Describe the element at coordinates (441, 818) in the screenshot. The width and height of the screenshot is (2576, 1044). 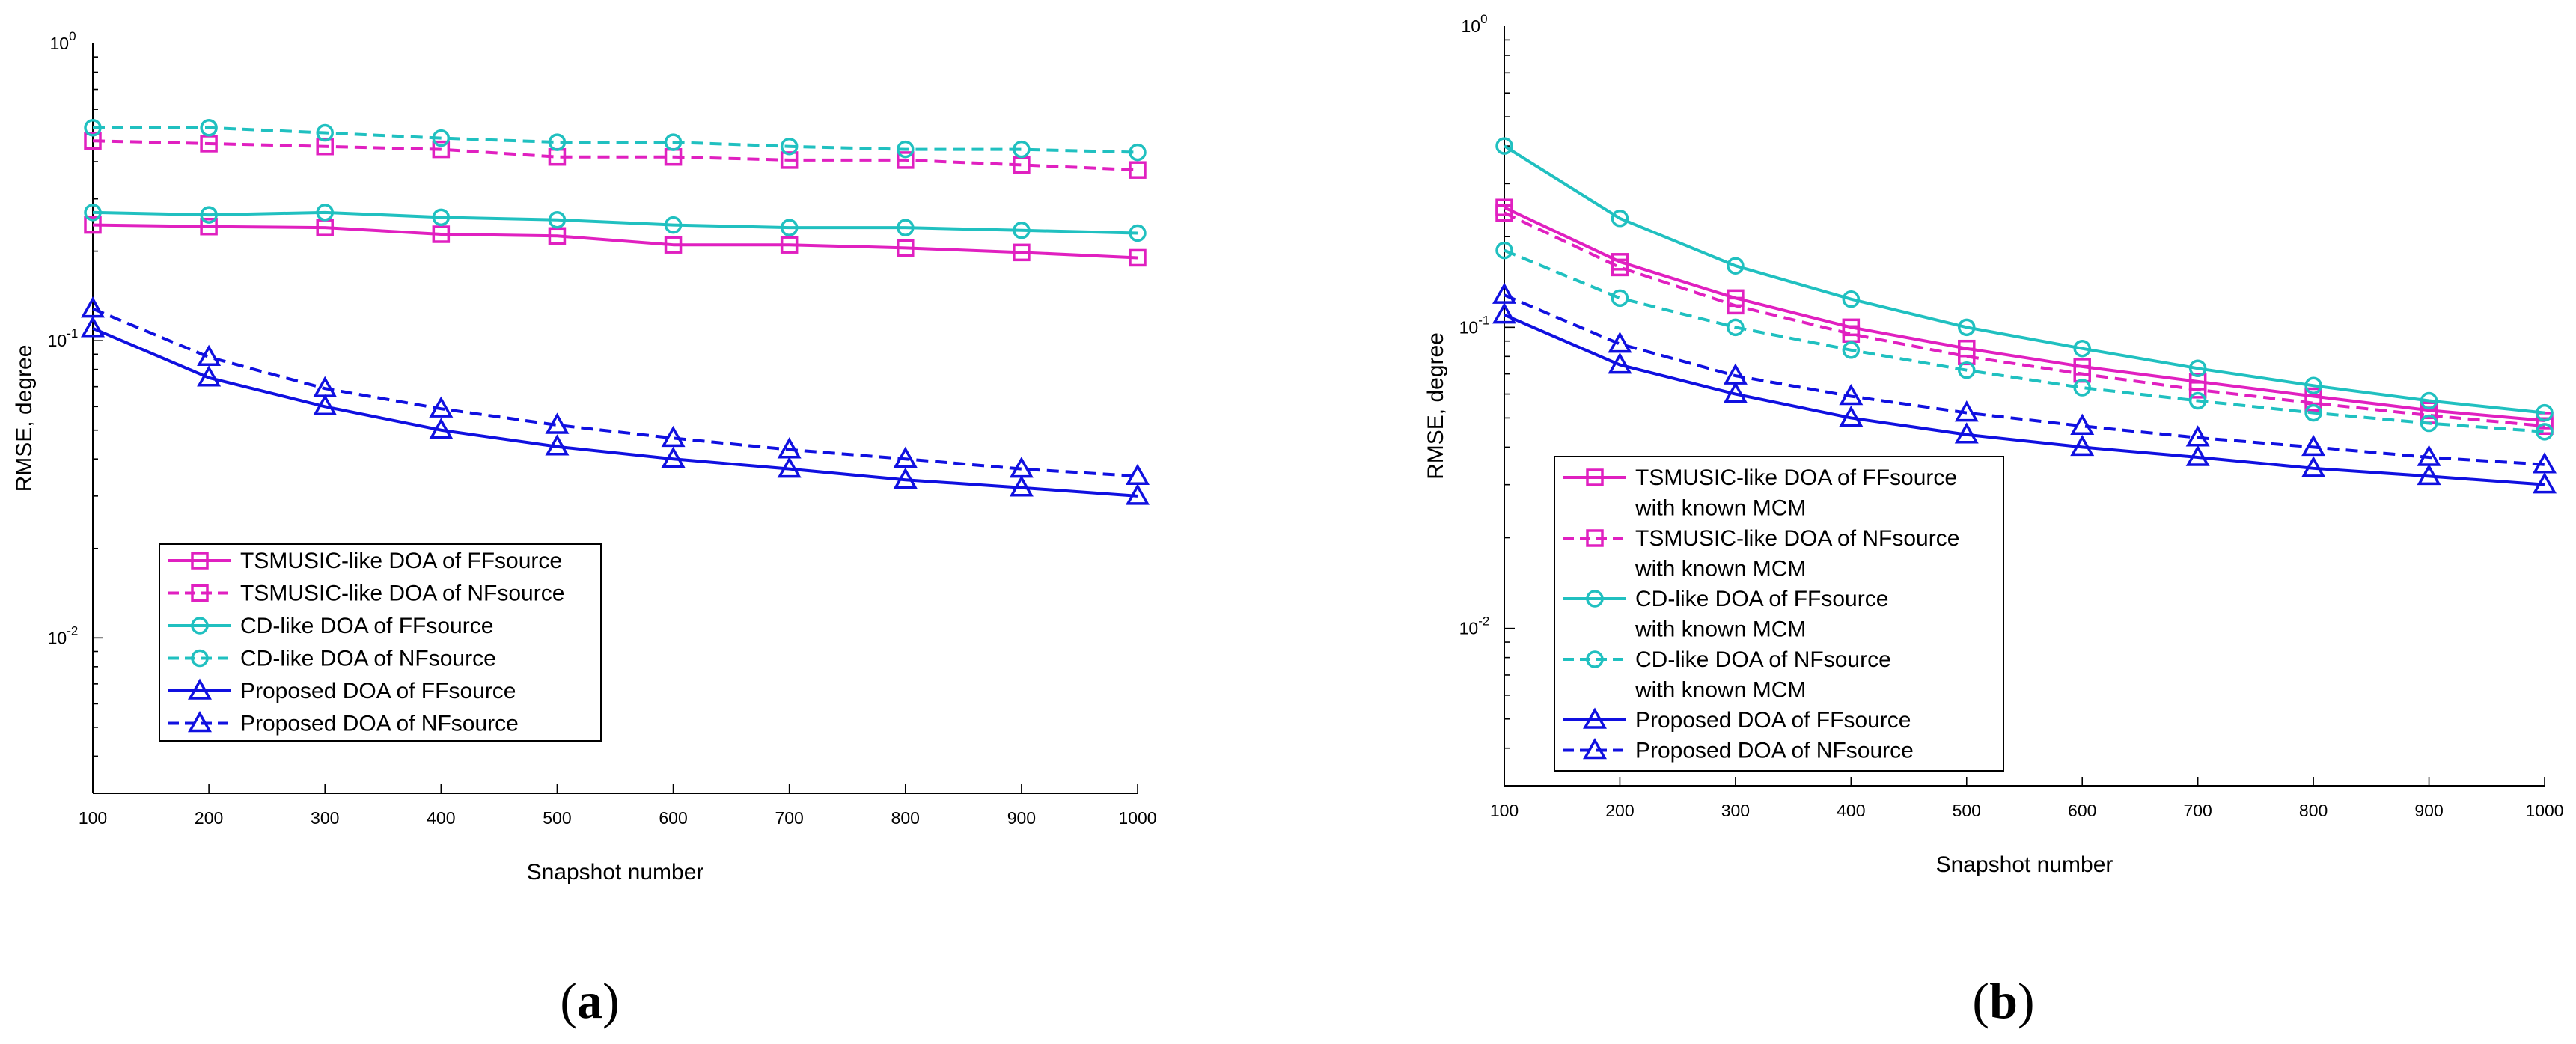
I see `x-tick-label: 400` at that location.